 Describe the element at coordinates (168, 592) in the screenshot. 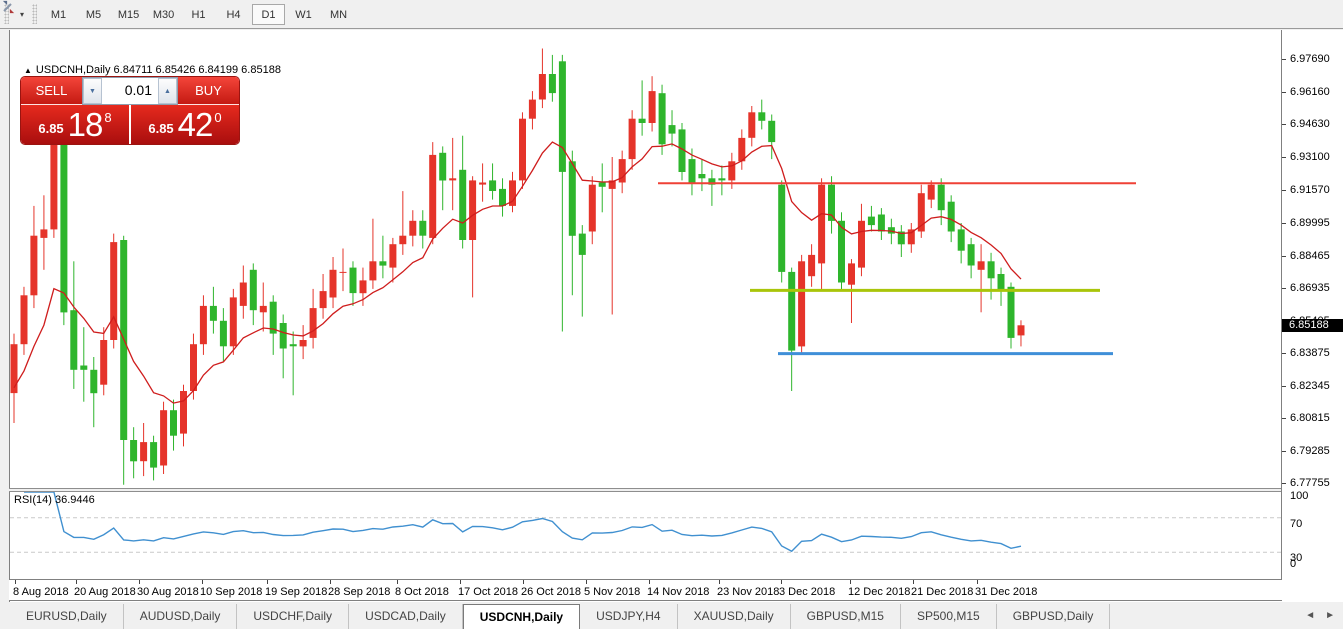

I see `date-tick-label: 30 Aug 2018` at that location.